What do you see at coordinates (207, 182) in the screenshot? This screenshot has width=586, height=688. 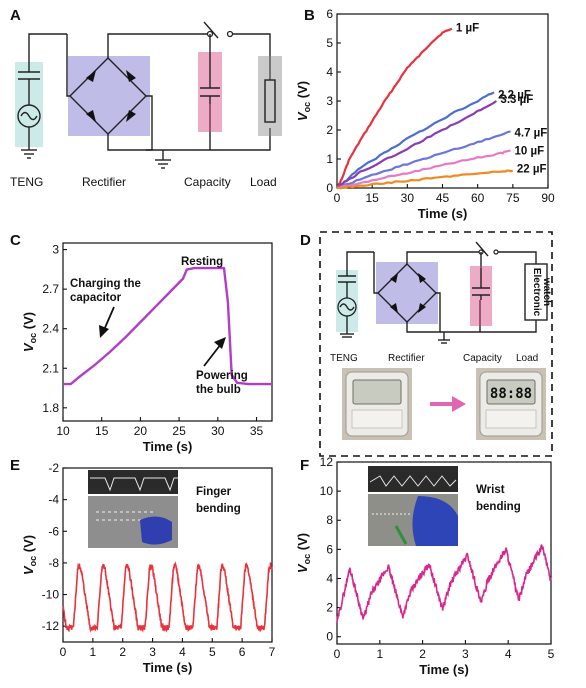 I see `label-capacity: Capacity` at bounding box center [207, 182].